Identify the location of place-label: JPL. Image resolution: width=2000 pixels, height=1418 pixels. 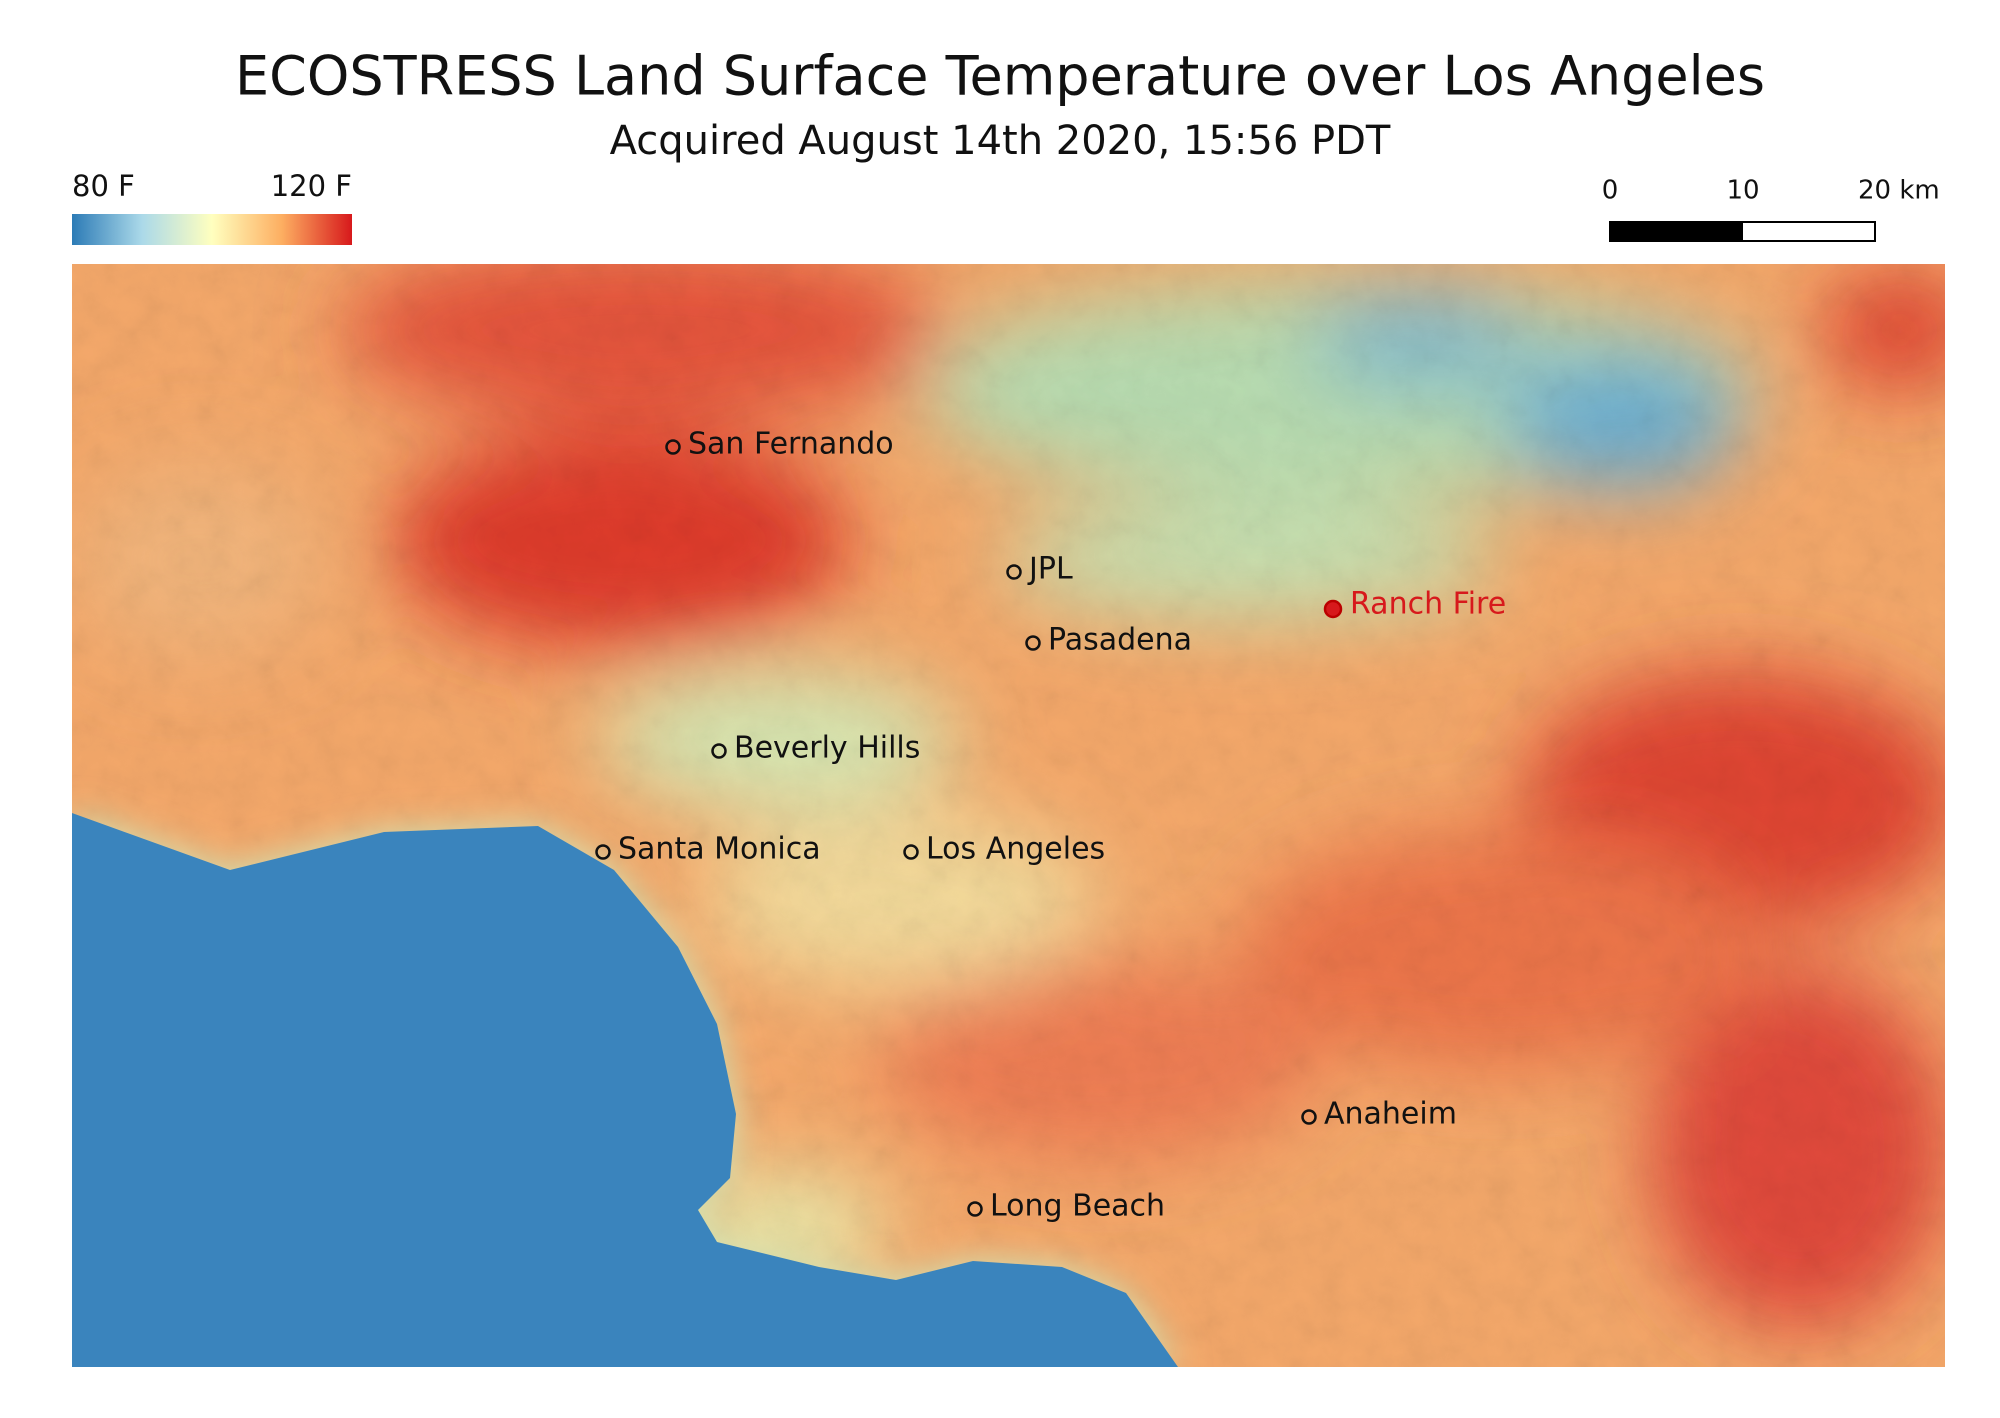
(1050, 569).